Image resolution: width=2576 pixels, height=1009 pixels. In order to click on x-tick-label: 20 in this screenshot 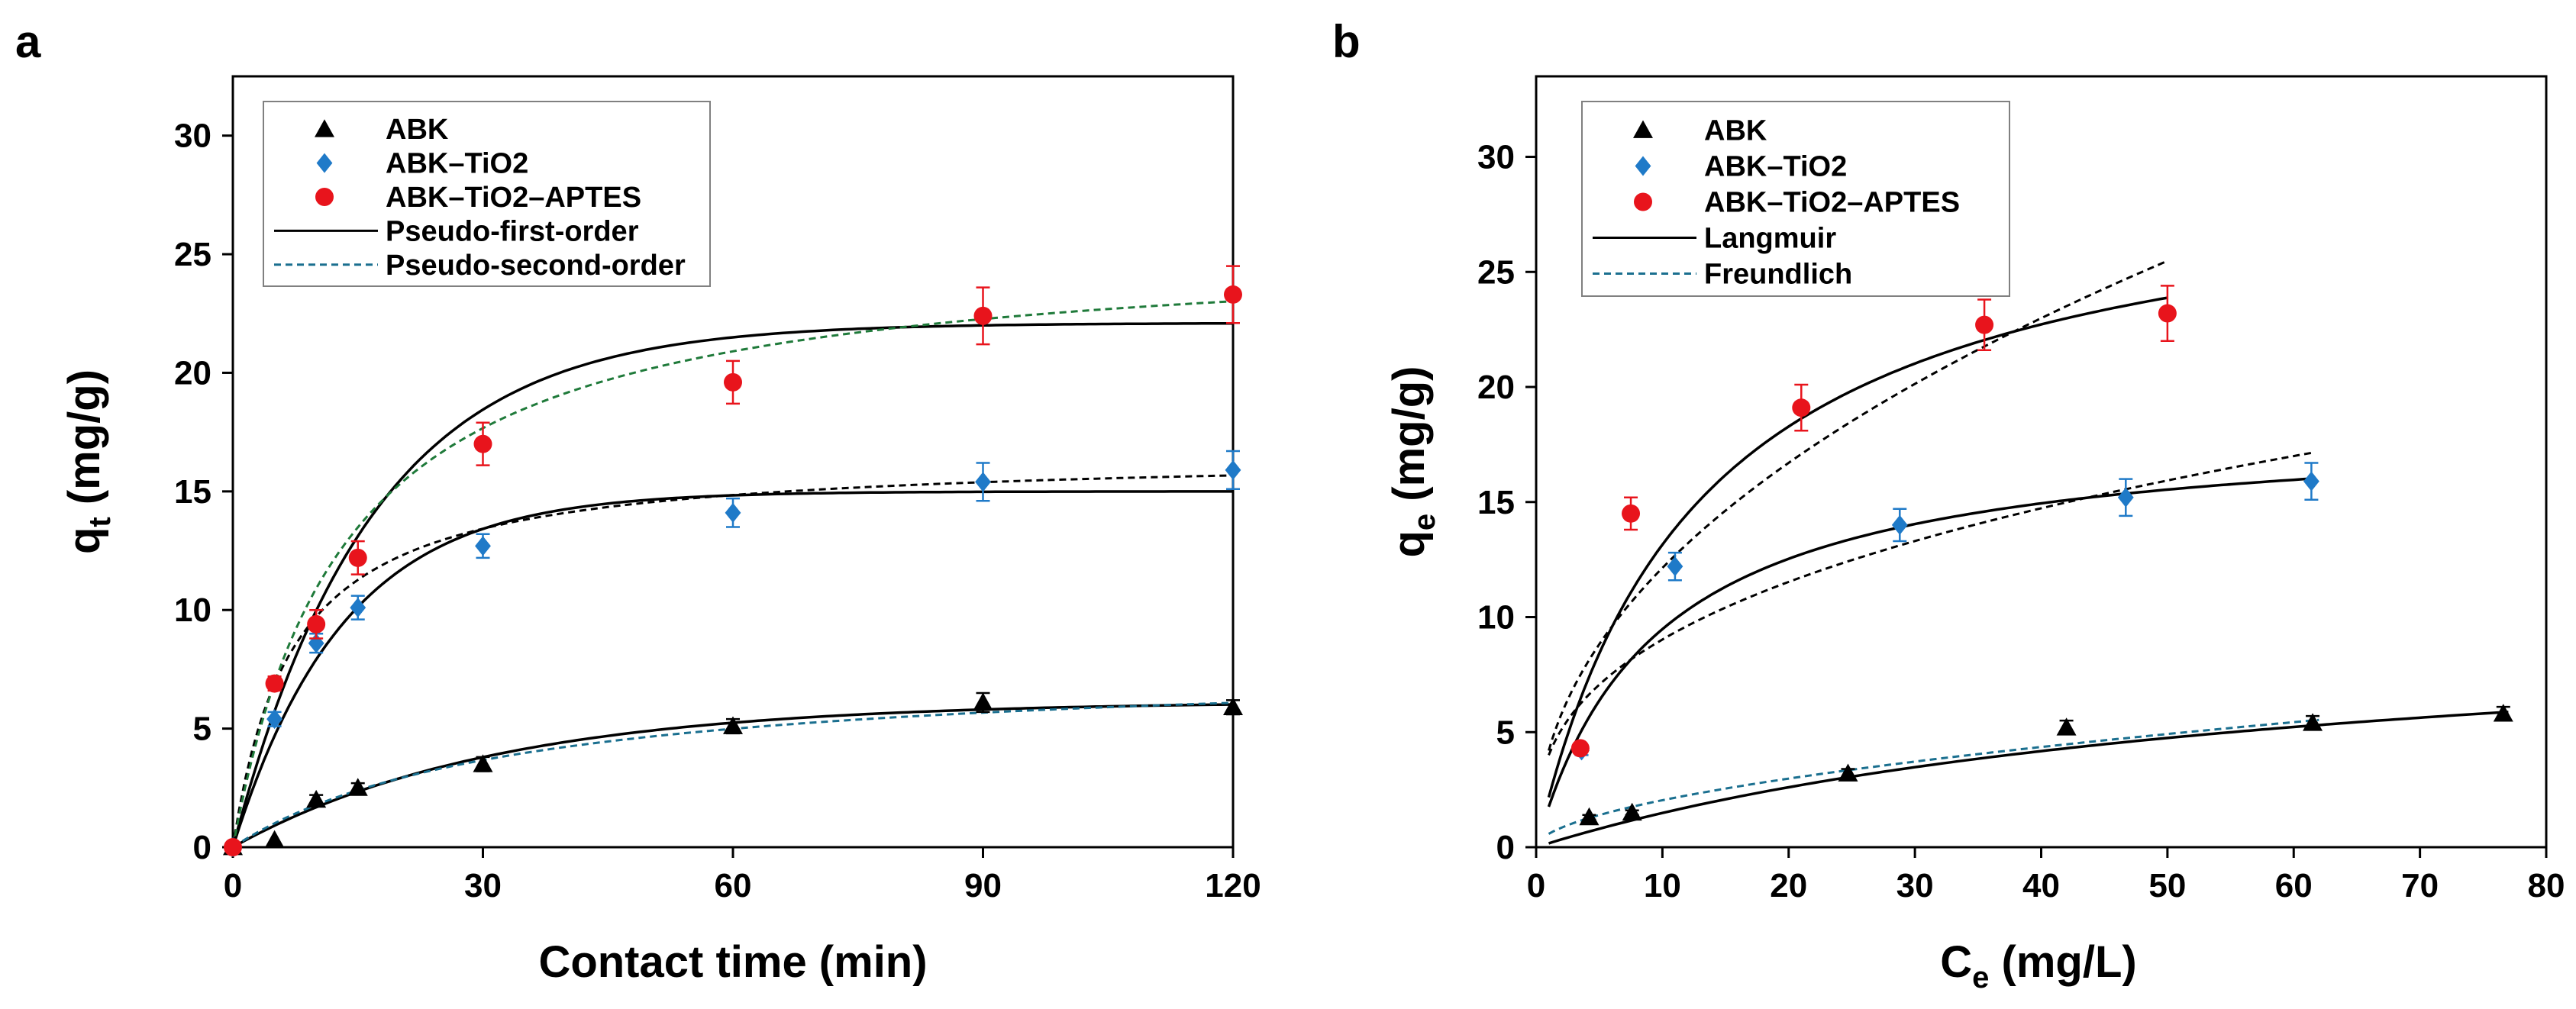, I will do `click(1788, 885)`.